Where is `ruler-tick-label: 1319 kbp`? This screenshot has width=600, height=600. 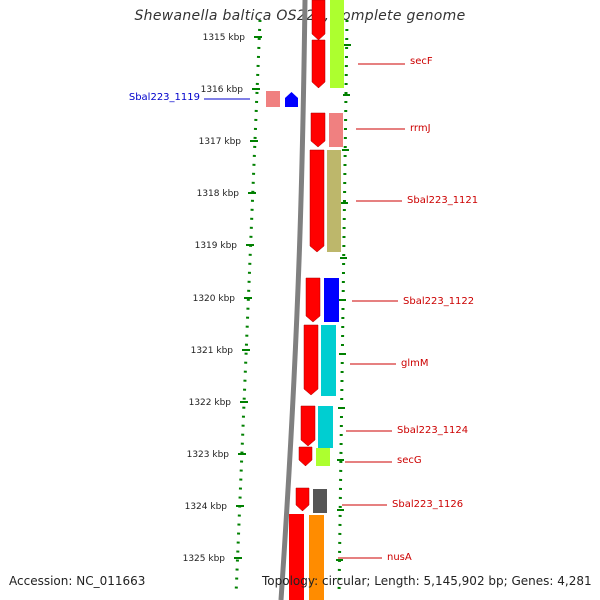
ruler-tick-label: 1319 kbp is located at coordinates (216, 246).